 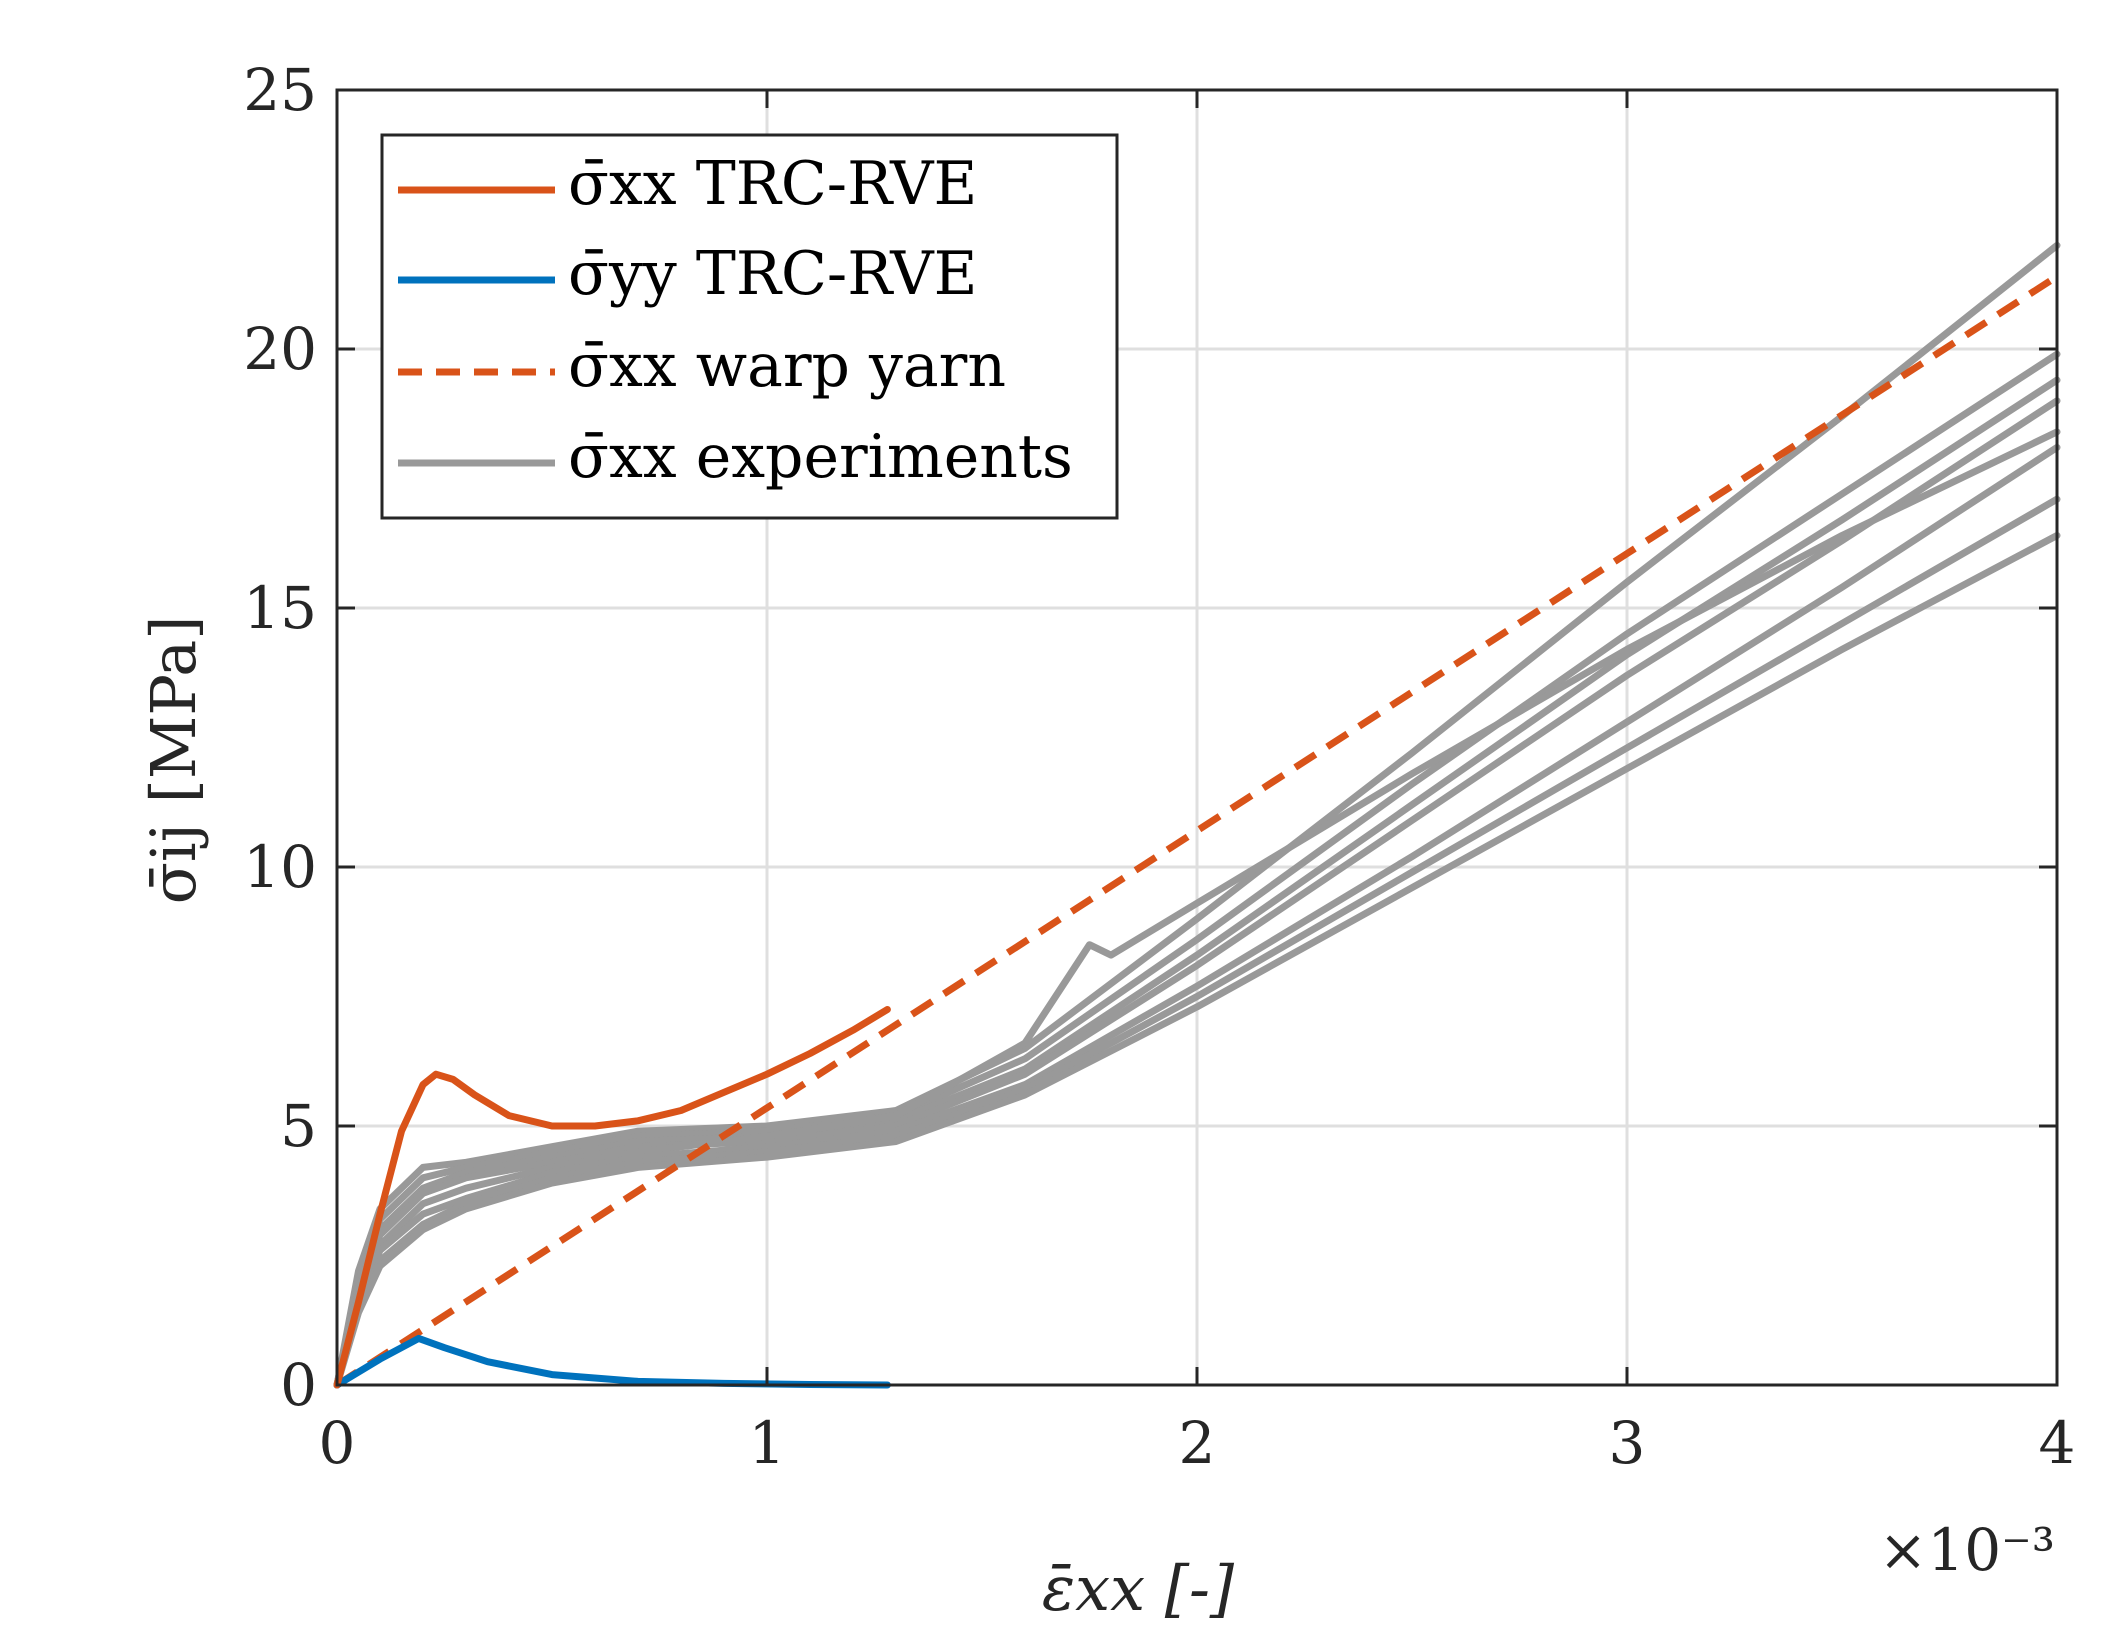 What do you see at coordinates (337, 1443) in the screenshot?
I see `x-tick-label: 0` at bounding box center [337, 1443].